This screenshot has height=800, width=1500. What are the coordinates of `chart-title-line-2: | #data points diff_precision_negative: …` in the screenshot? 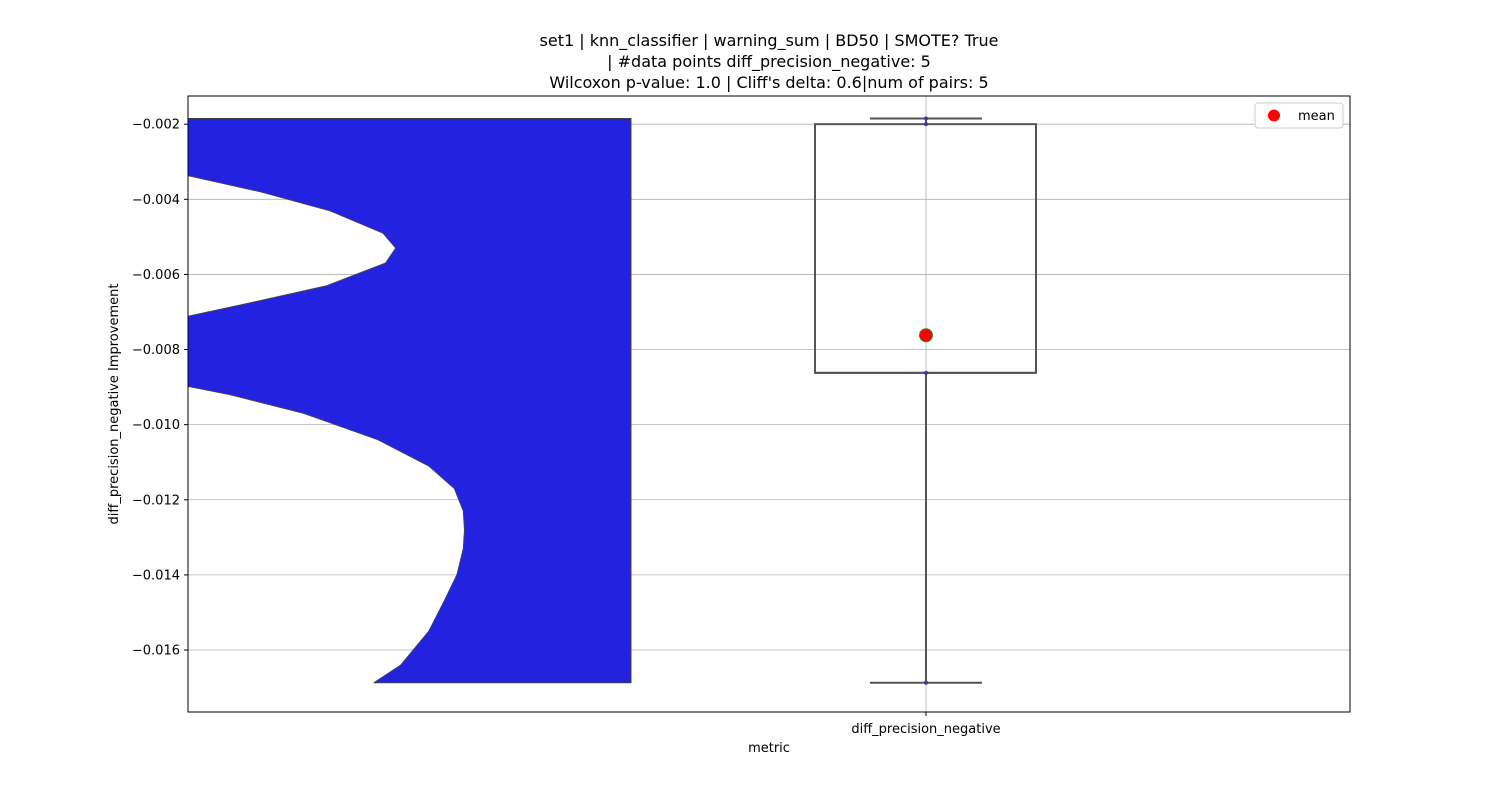 It's located at (769, 61).